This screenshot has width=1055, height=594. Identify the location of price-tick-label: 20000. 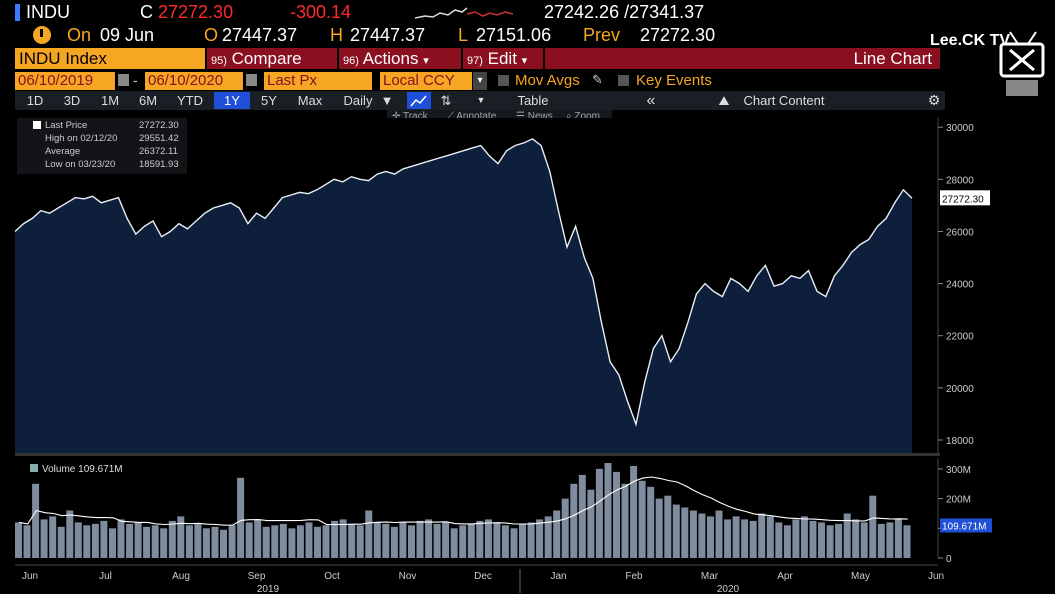
(960, 389).